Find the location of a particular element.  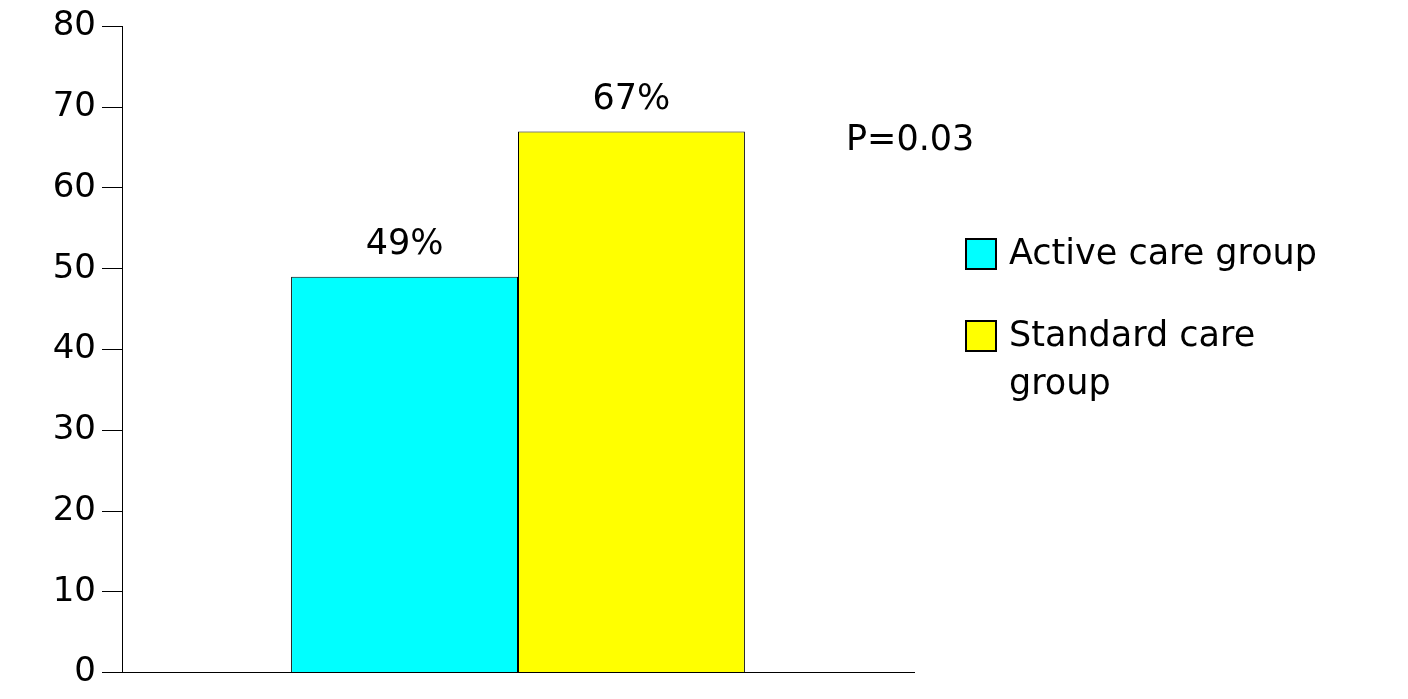

data-label: 67% is located at coordinates (631, 97).